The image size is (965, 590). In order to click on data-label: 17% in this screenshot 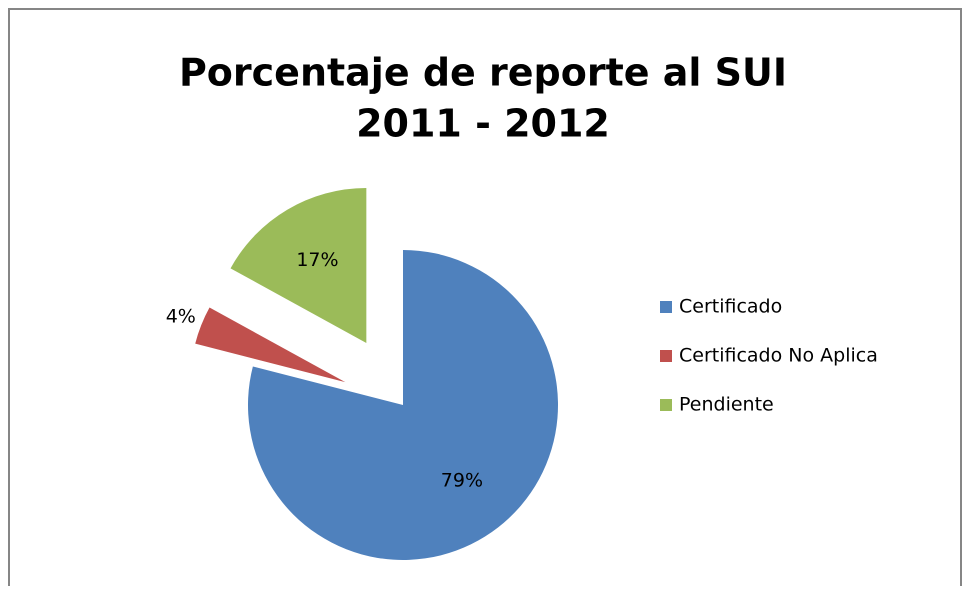, I will do `click(317, 260)`.